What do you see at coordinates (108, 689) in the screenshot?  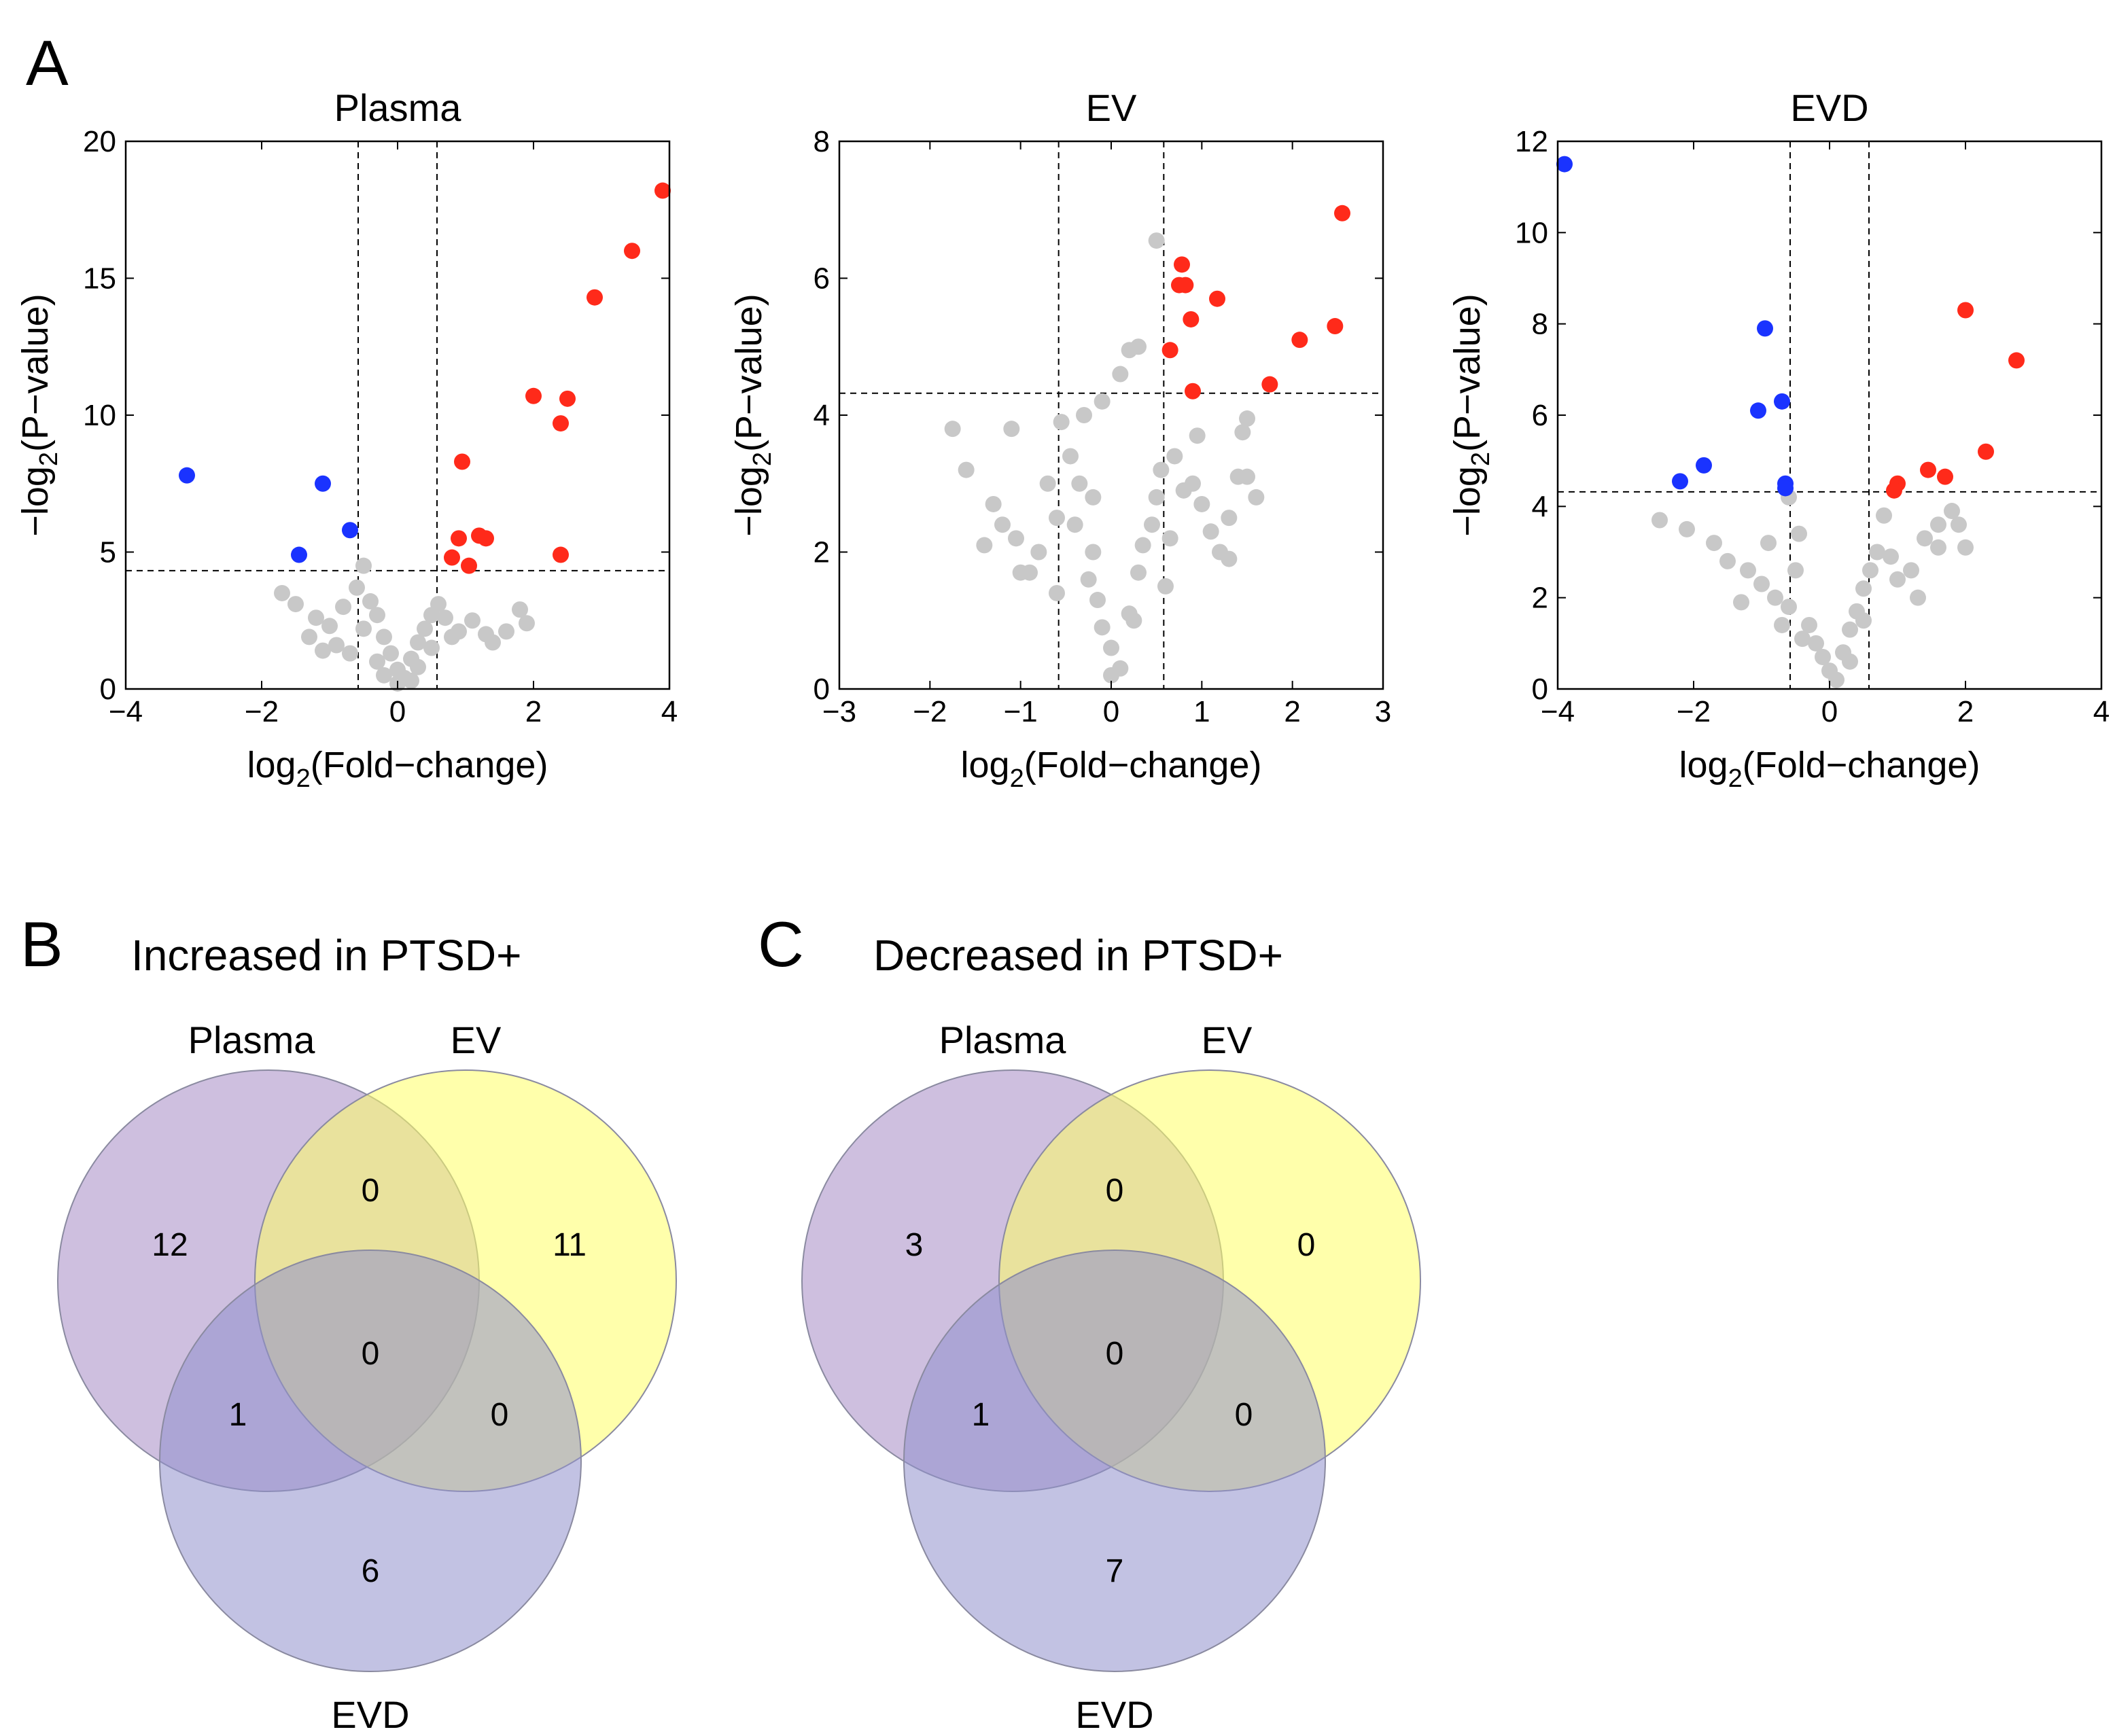 I see `y-tick-label: 0` at bounding box center [108, 689].